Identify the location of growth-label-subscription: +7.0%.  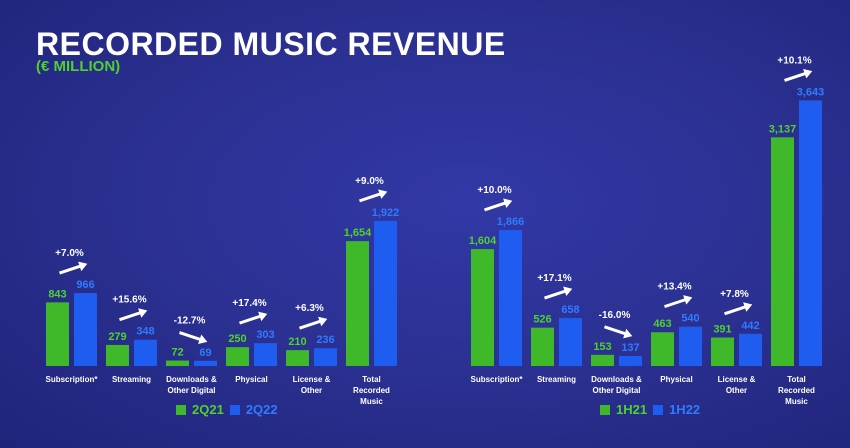
(69, 253).